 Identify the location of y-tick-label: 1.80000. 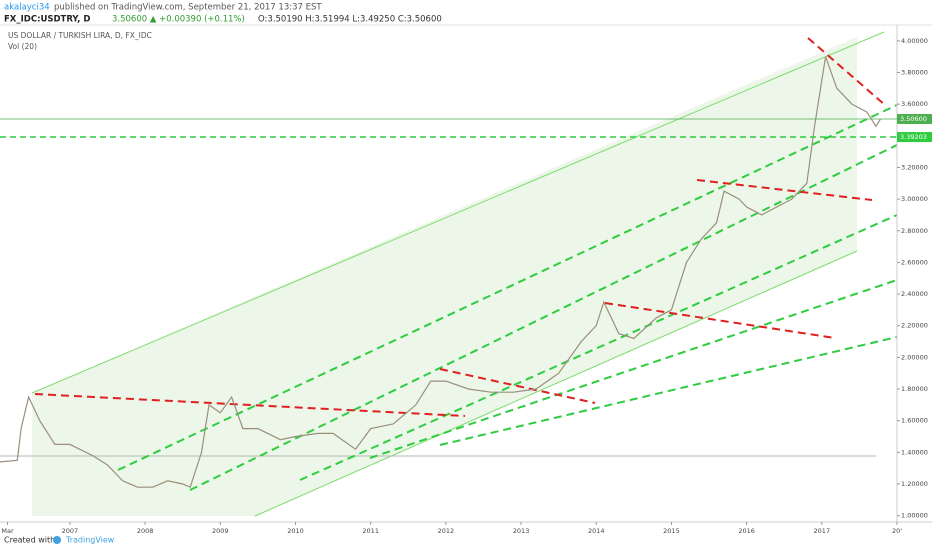
(914, 389).